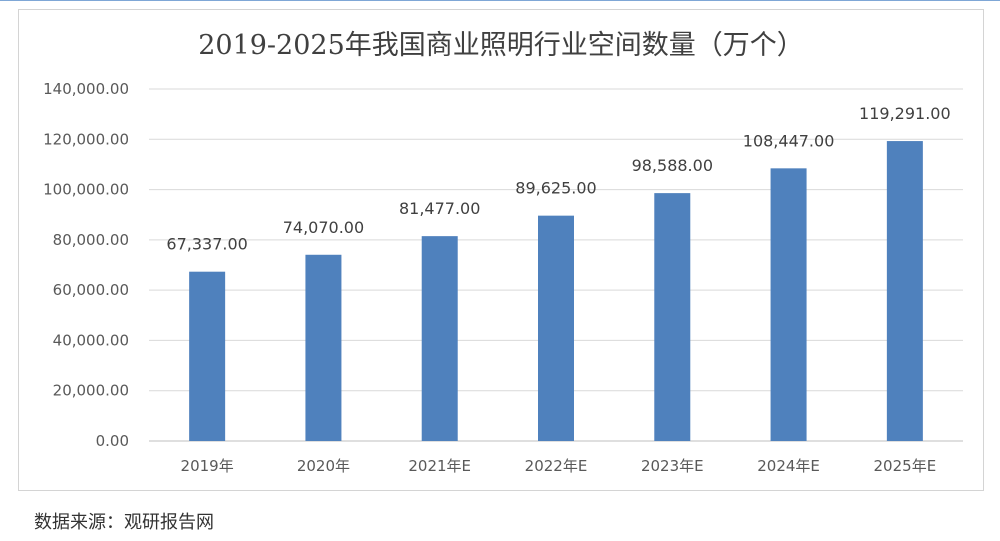  I want to click on y-tick-label: 140,000.00, so click(86, 89).